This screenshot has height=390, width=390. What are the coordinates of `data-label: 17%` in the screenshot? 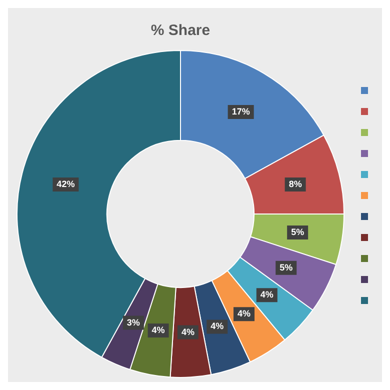 It's located at (241, 111).